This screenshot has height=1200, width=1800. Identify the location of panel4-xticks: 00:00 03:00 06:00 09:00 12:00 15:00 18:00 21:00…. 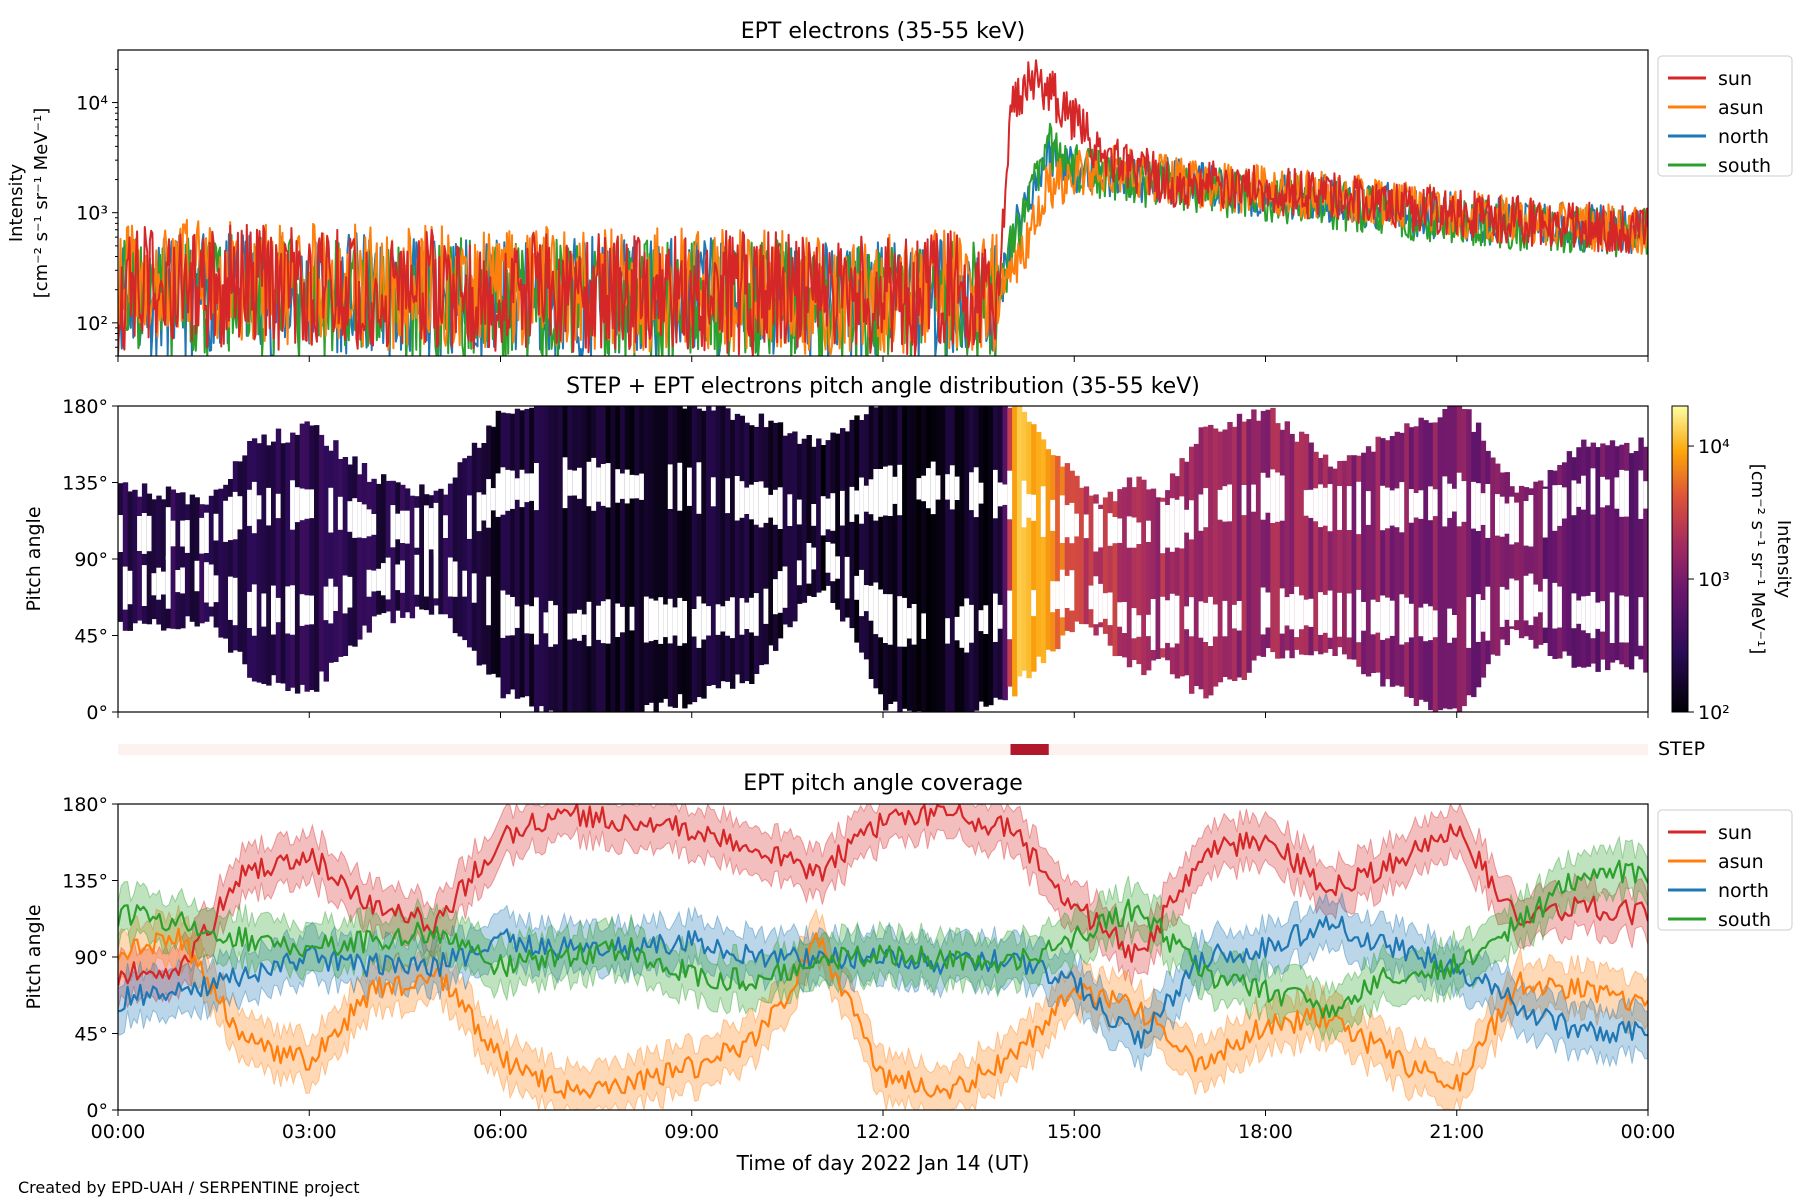
(883, 1126).